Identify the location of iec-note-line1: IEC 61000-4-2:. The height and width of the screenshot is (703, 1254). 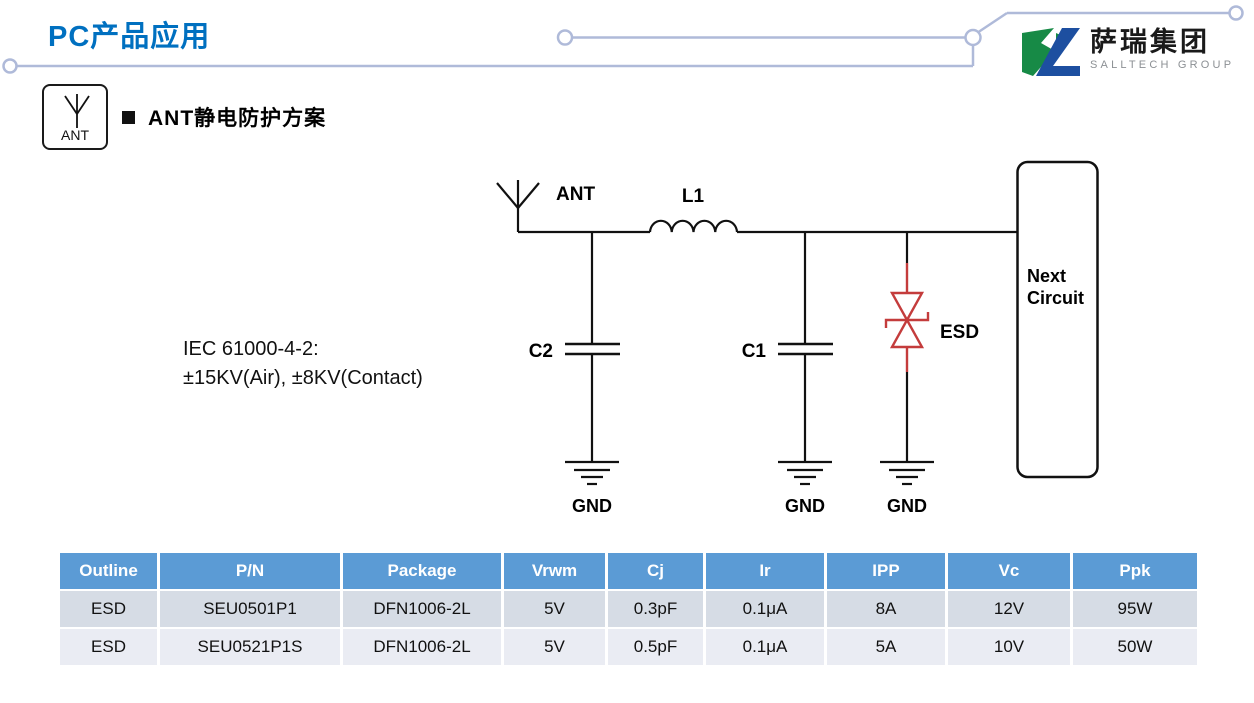
(251, 349).